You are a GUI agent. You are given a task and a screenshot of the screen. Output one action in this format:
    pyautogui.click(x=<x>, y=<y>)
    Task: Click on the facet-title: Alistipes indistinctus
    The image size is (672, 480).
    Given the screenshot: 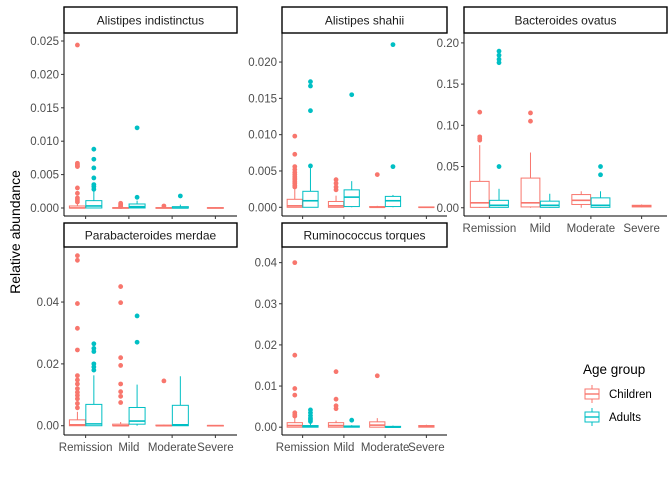 What is the action you would take?
    pyautogui.click(x=150, y=21)
    